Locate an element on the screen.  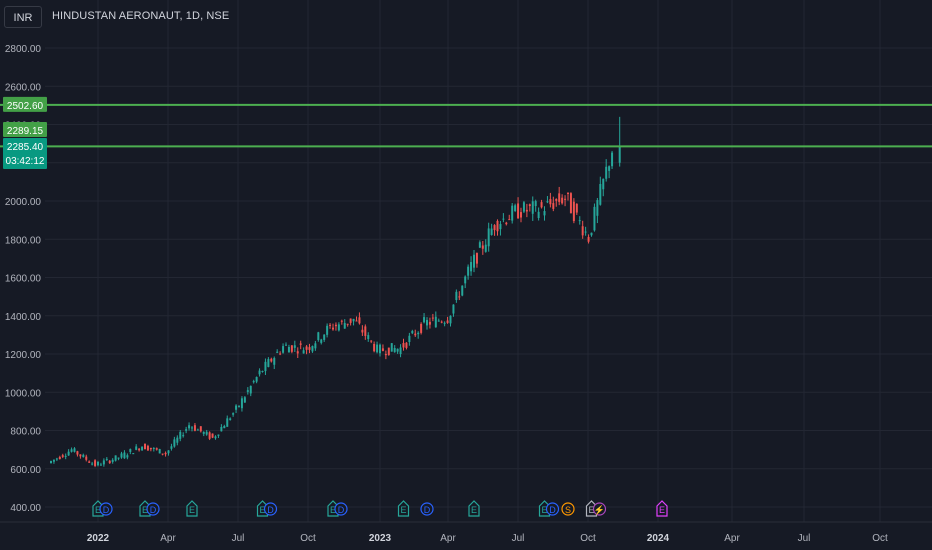
y-tick-label: 2000.00 is located at coordinates (23, 202).